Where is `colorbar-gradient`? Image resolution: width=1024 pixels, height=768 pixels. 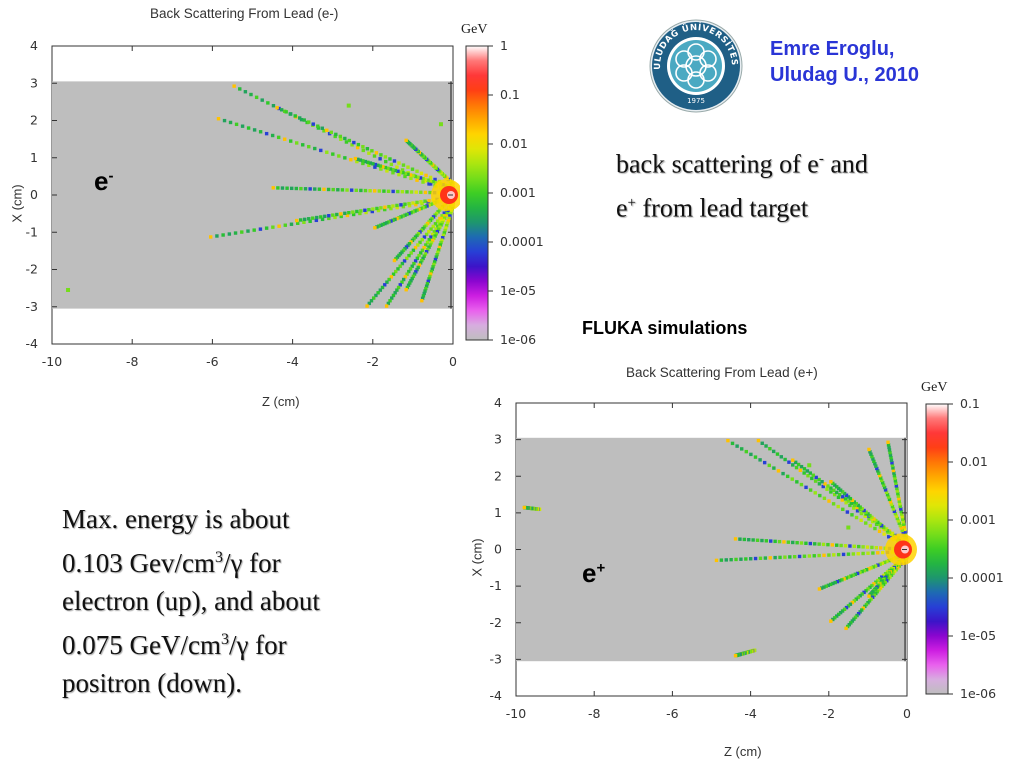
colorbar-gradient is located at coordinates (477, 193).